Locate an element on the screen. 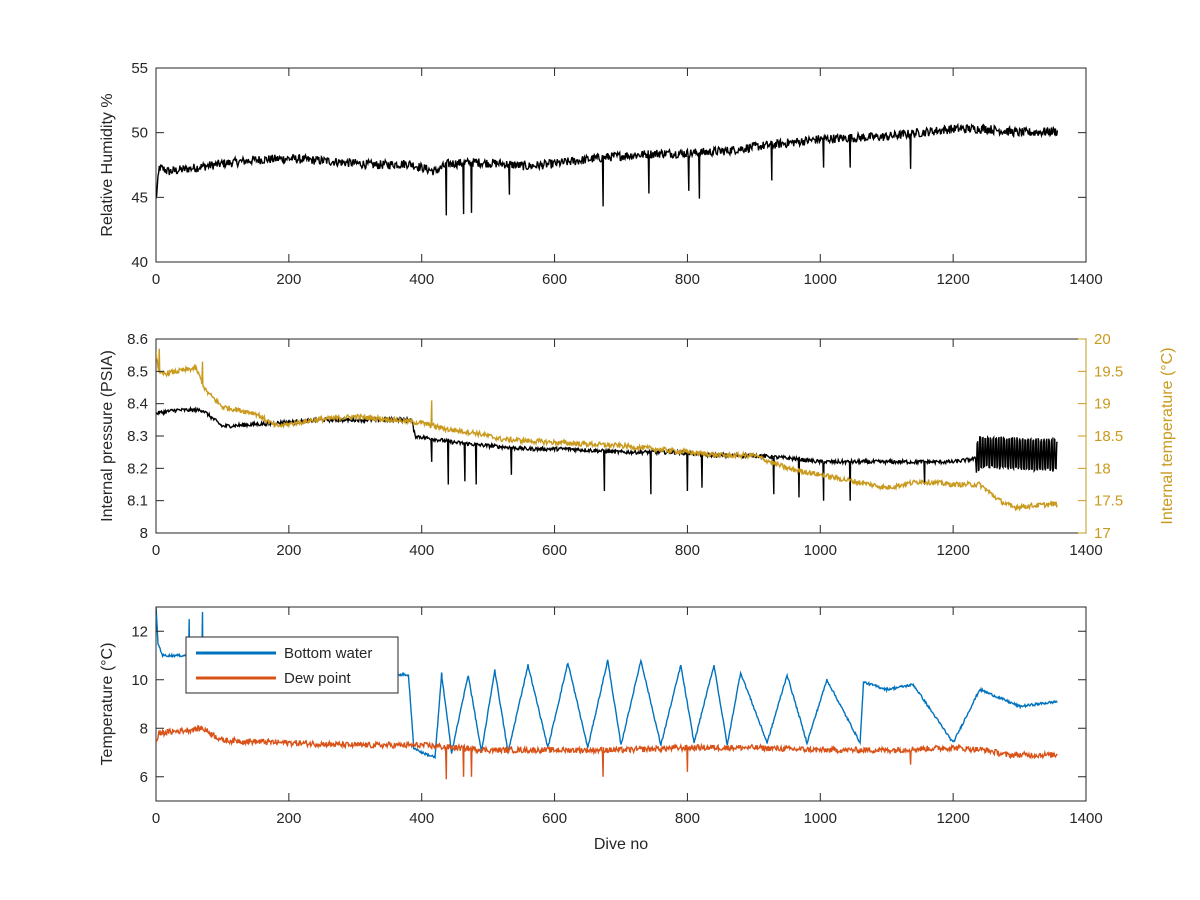 Image resolution: width=1200 pixels, height=900 pixels. legend-label: Dew point is located at coordinates (318, 678).